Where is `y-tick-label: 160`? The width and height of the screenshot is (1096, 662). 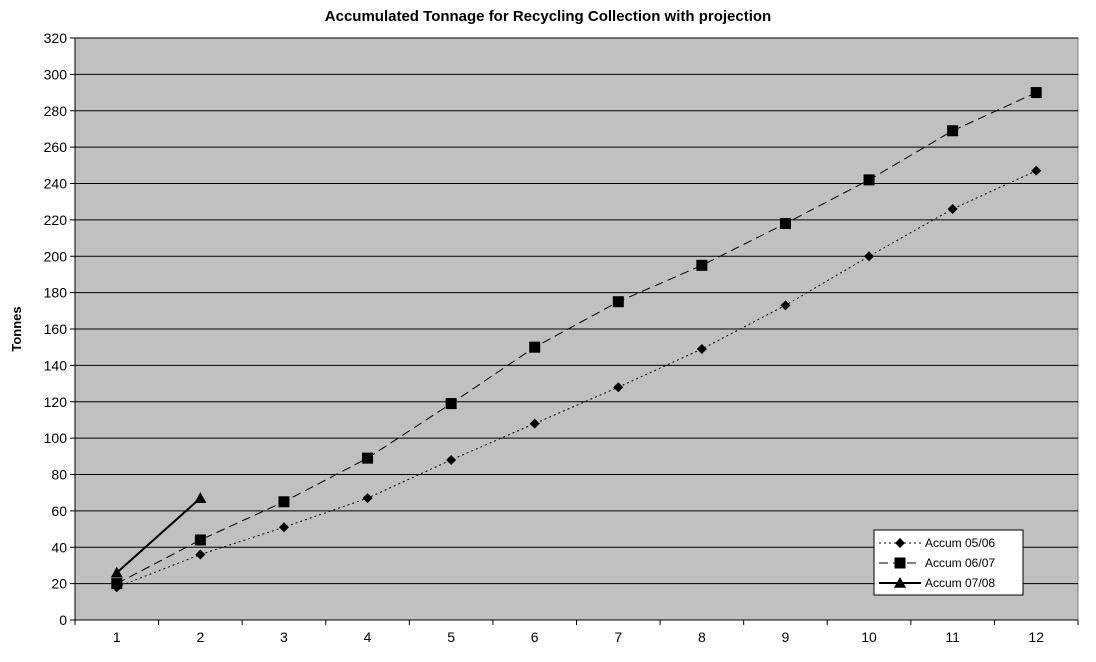
y-tick-label: 160 is located at coordinates (56, 329).